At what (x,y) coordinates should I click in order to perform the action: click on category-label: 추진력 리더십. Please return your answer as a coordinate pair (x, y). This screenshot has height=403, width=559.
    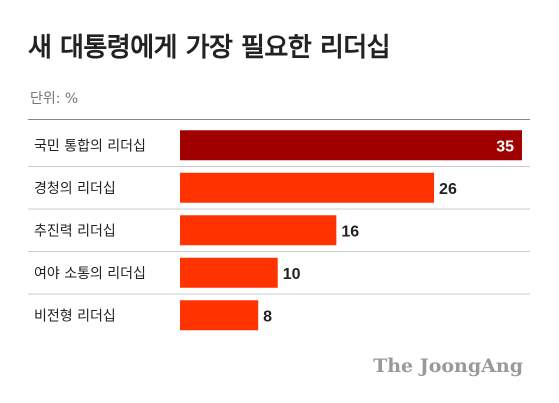
    Looking at the image, I should click on (75, 231).